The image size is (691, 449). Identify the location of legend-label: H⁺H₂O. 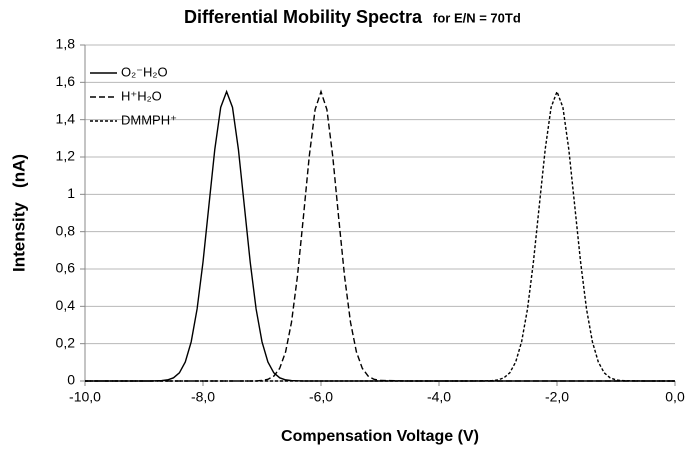
(141, 95).